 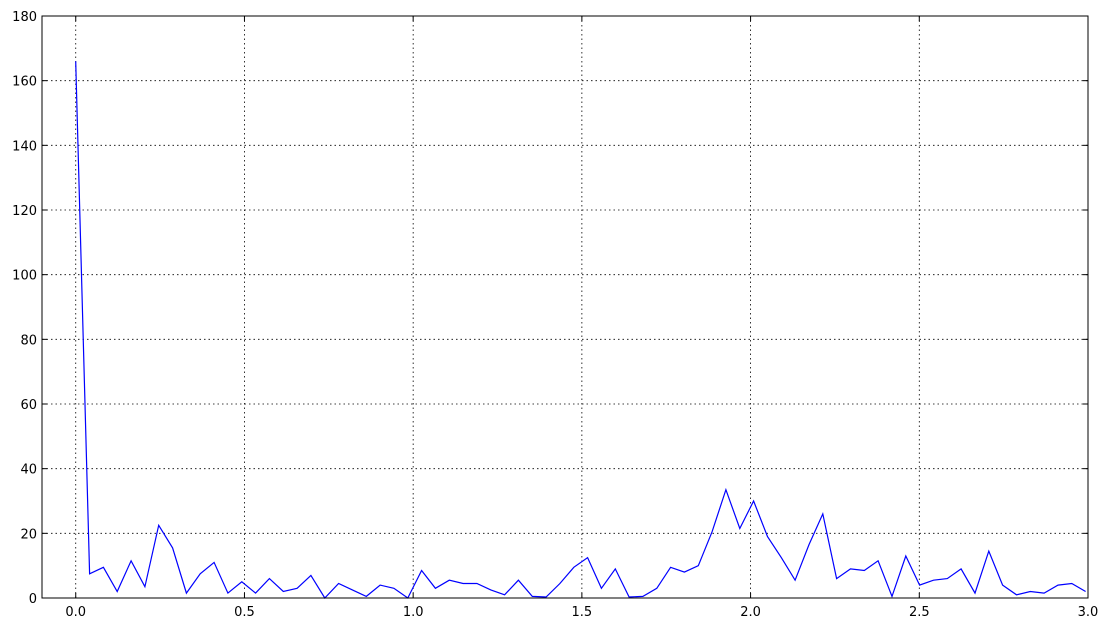 What do you see at coordinates (750, 612) in the screenshot?
I see `x-tick-label: 2.0` at bounding box center [750, 612].